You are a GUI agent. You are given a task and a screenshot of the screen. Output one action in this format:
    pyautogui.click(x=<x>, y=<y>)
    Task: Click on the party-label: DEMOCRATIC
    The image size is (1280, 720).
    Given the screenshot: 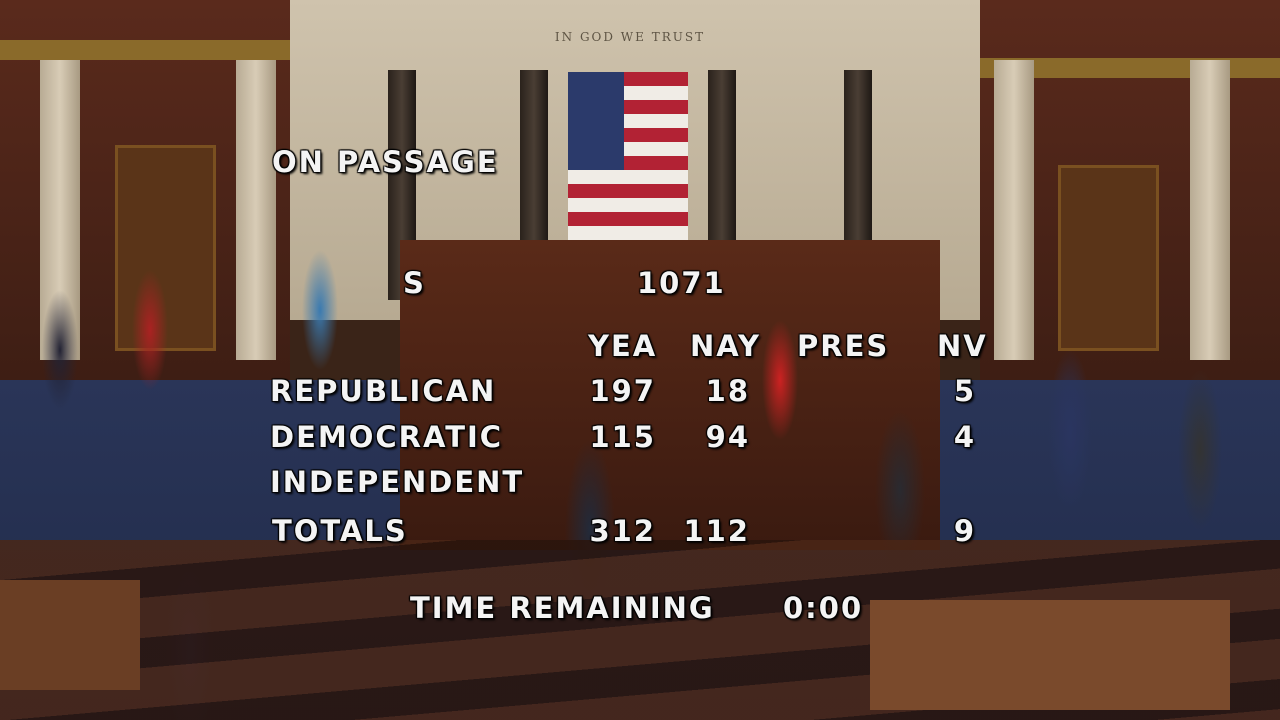 What is the action you would take?
    pyautogui.click(x=387, y=437)
    